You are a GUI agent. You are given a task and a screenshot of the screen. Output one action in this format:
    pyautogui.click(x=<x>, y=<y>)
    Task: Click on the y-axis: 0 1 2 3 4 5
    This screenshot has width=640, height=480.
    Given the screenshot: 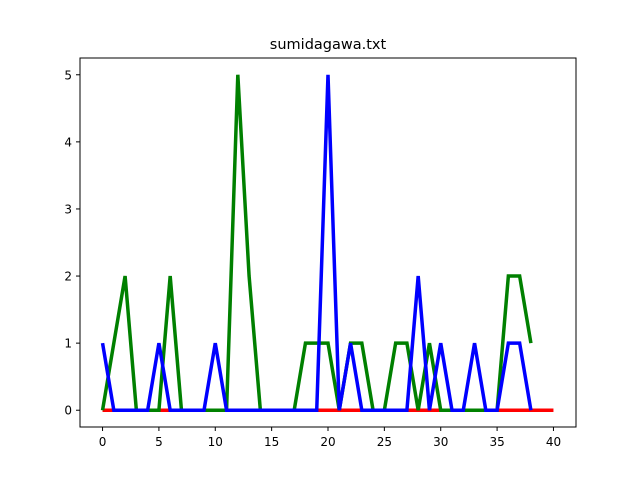 What is the action you would take?
    pyautogui.click(x=72, y=243)
    